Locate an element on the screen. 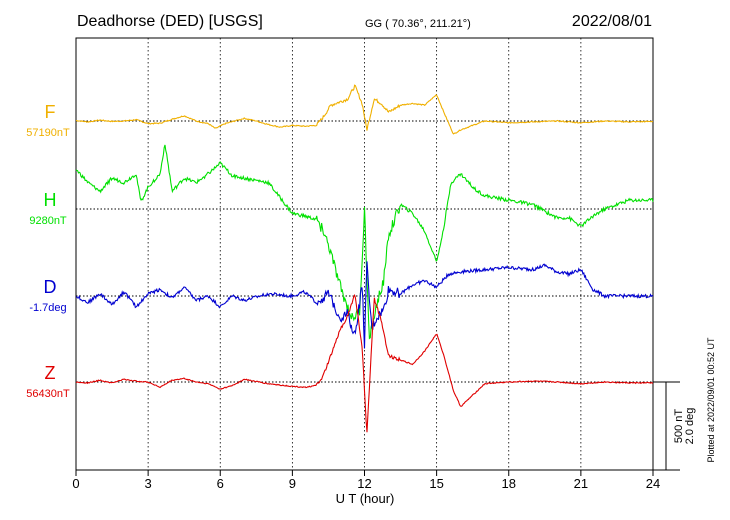 Image resolution: width=730 pixels, height=520 pixels. x-tick-label-3: 3 is located at coordinates (148, 483).